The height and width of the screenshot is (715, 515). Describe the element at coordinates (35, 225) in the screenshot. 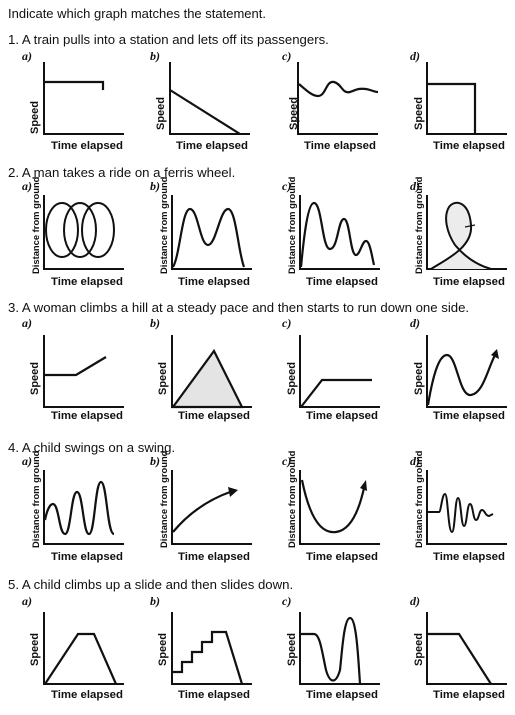

I see `q2a-y-axis-label: Distance from ground` at that location.